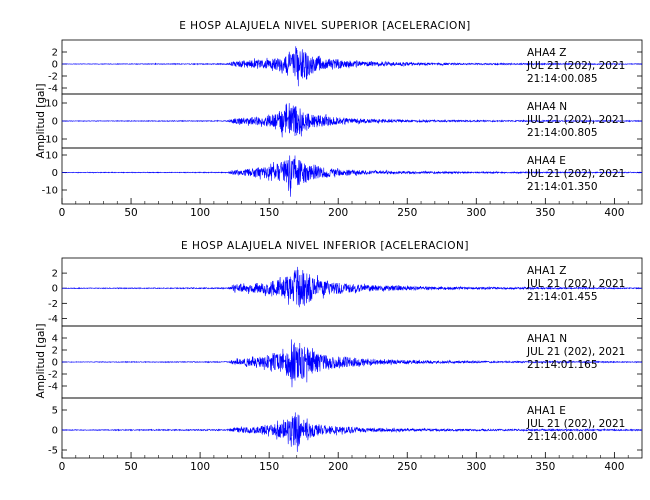 Image resolution: width=650 pixels, height=500 pixels. I want to click on station-name: AHA4 E, so click(546, 161).